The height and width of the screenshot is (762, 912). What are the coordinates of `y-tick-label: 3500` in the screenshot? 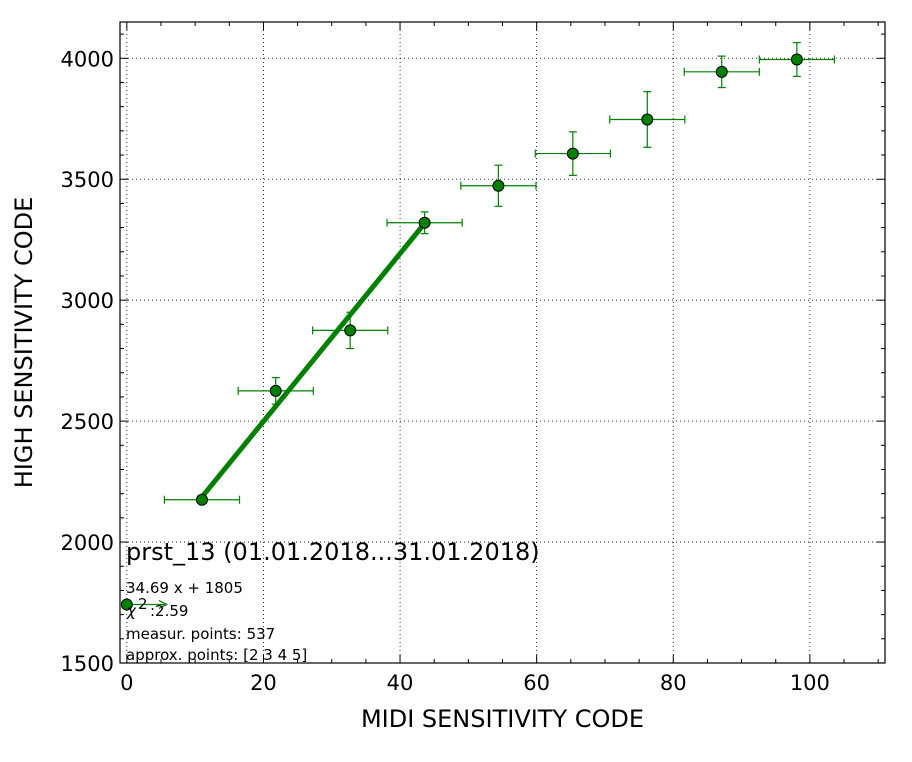 It's located at (87, 180).